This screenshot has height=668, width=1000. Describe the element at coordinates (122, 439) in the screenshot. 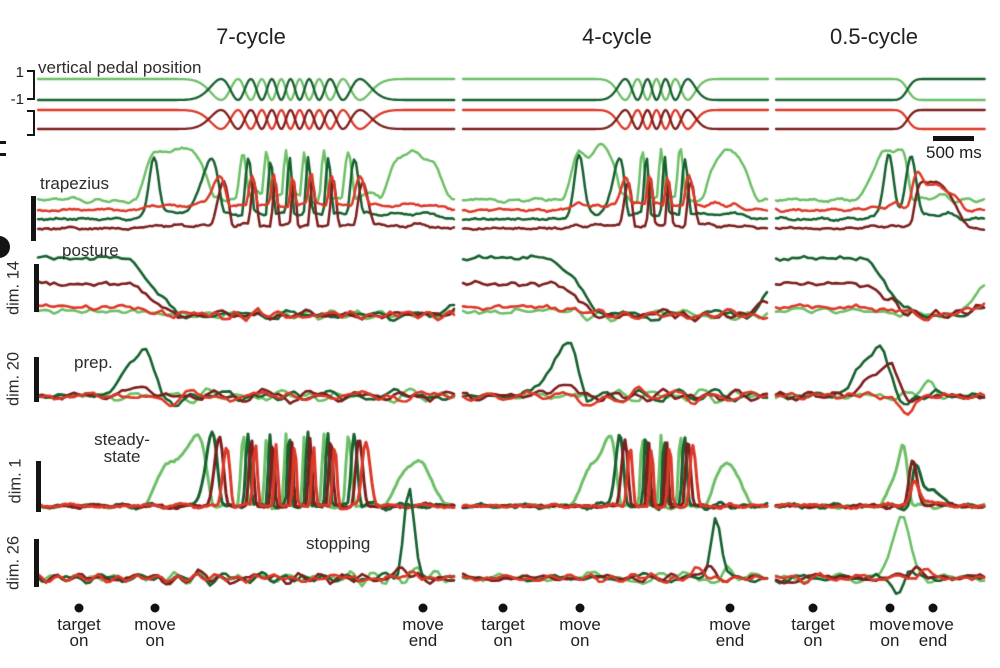

I see `steady-state-label-line1: steady-` at that location.